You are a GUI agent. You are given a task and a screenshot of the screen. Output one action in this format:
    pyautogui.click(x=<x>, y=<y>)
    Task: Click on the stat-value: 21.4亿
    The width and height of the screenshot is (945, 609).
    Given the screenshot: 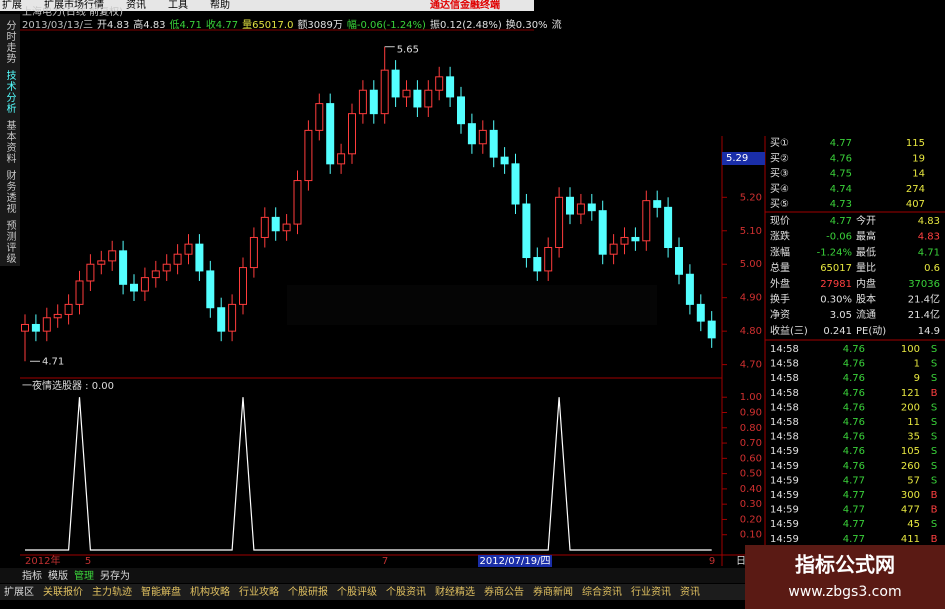 What is the action you would take?
    pyautogui.click(x=924, y=299)
    